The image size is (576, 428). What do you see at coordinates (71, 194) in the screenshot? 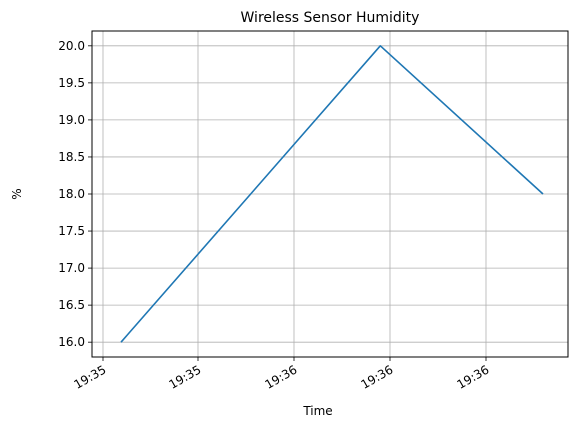
I see `y-tick-label: 18.0` at bounding box center [71, 194].